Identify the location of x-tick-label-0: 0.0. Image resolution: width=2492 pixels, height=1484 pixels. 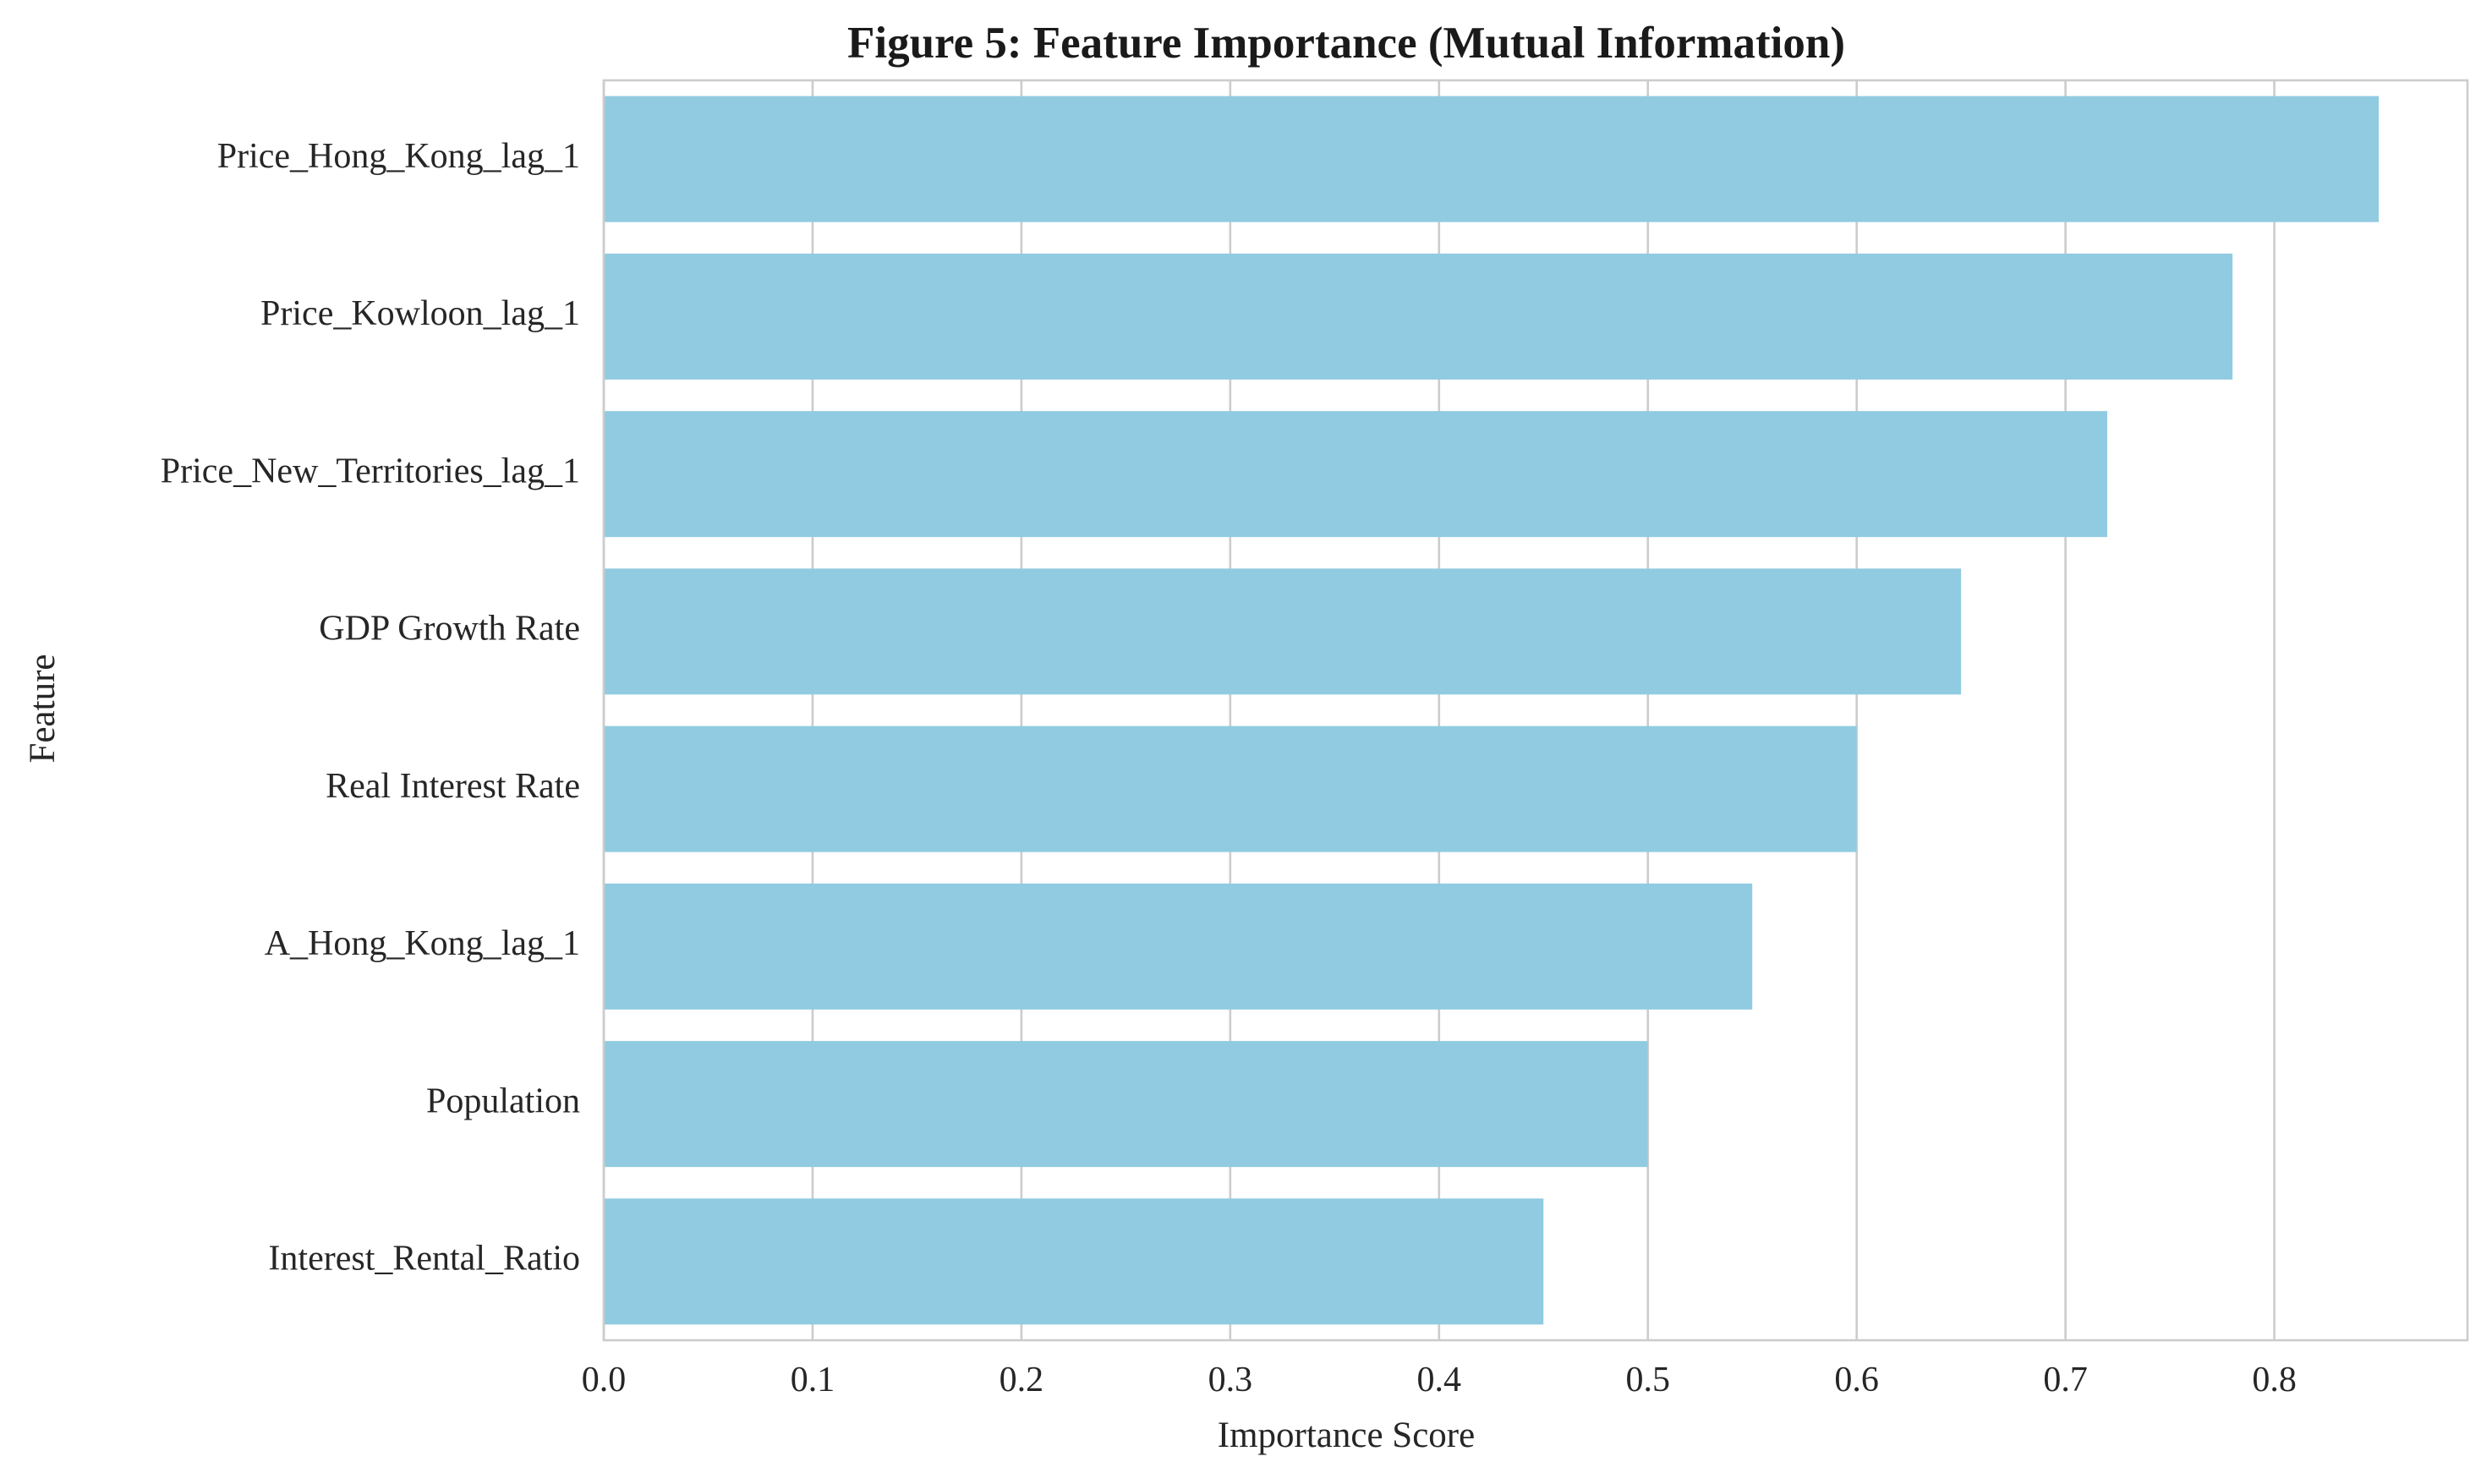
(604, 1380).